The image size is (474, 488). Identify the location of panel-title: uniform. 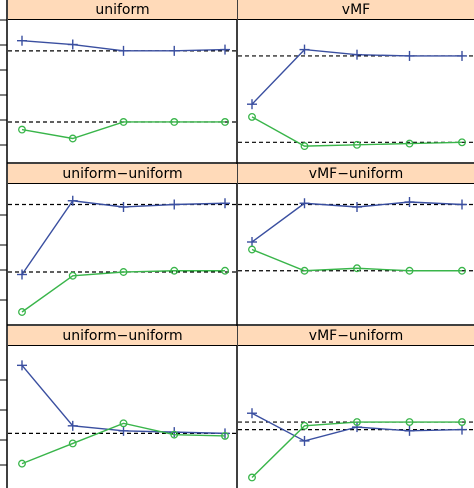
(122, 10).